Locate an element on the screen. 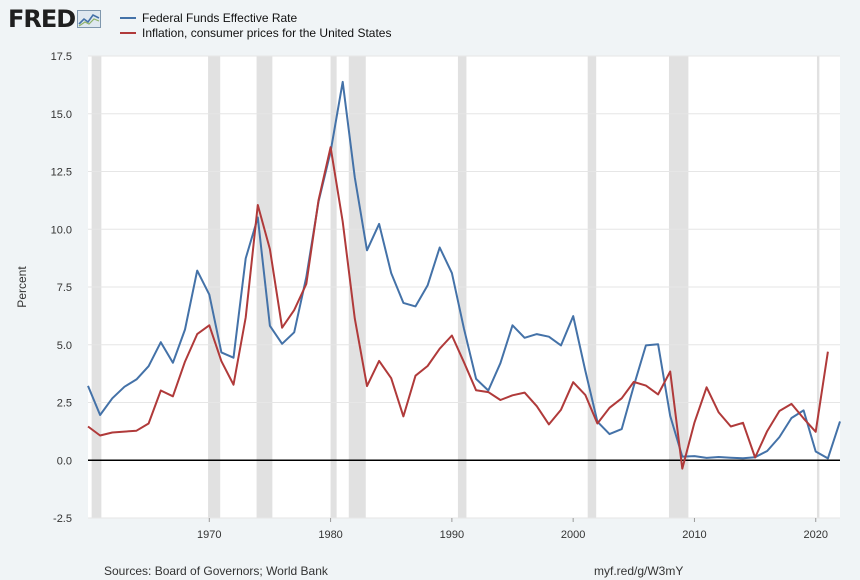 This screenshot has height=580, width=860. y-tick-label-0: -2.5 is located at coordinates (62, 519).